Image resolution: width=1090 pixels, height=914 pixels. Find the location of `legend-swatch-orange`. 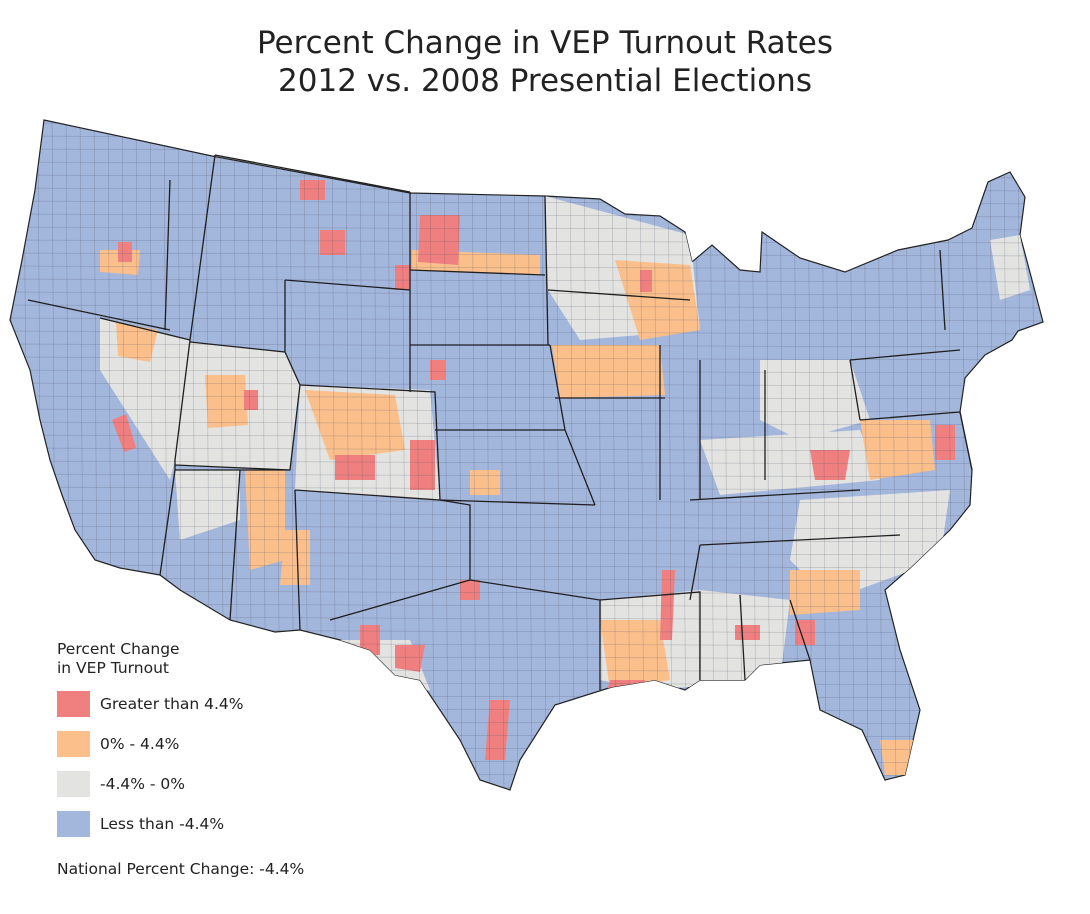

legend-swatch-orange is located at coordinates (73, 744).